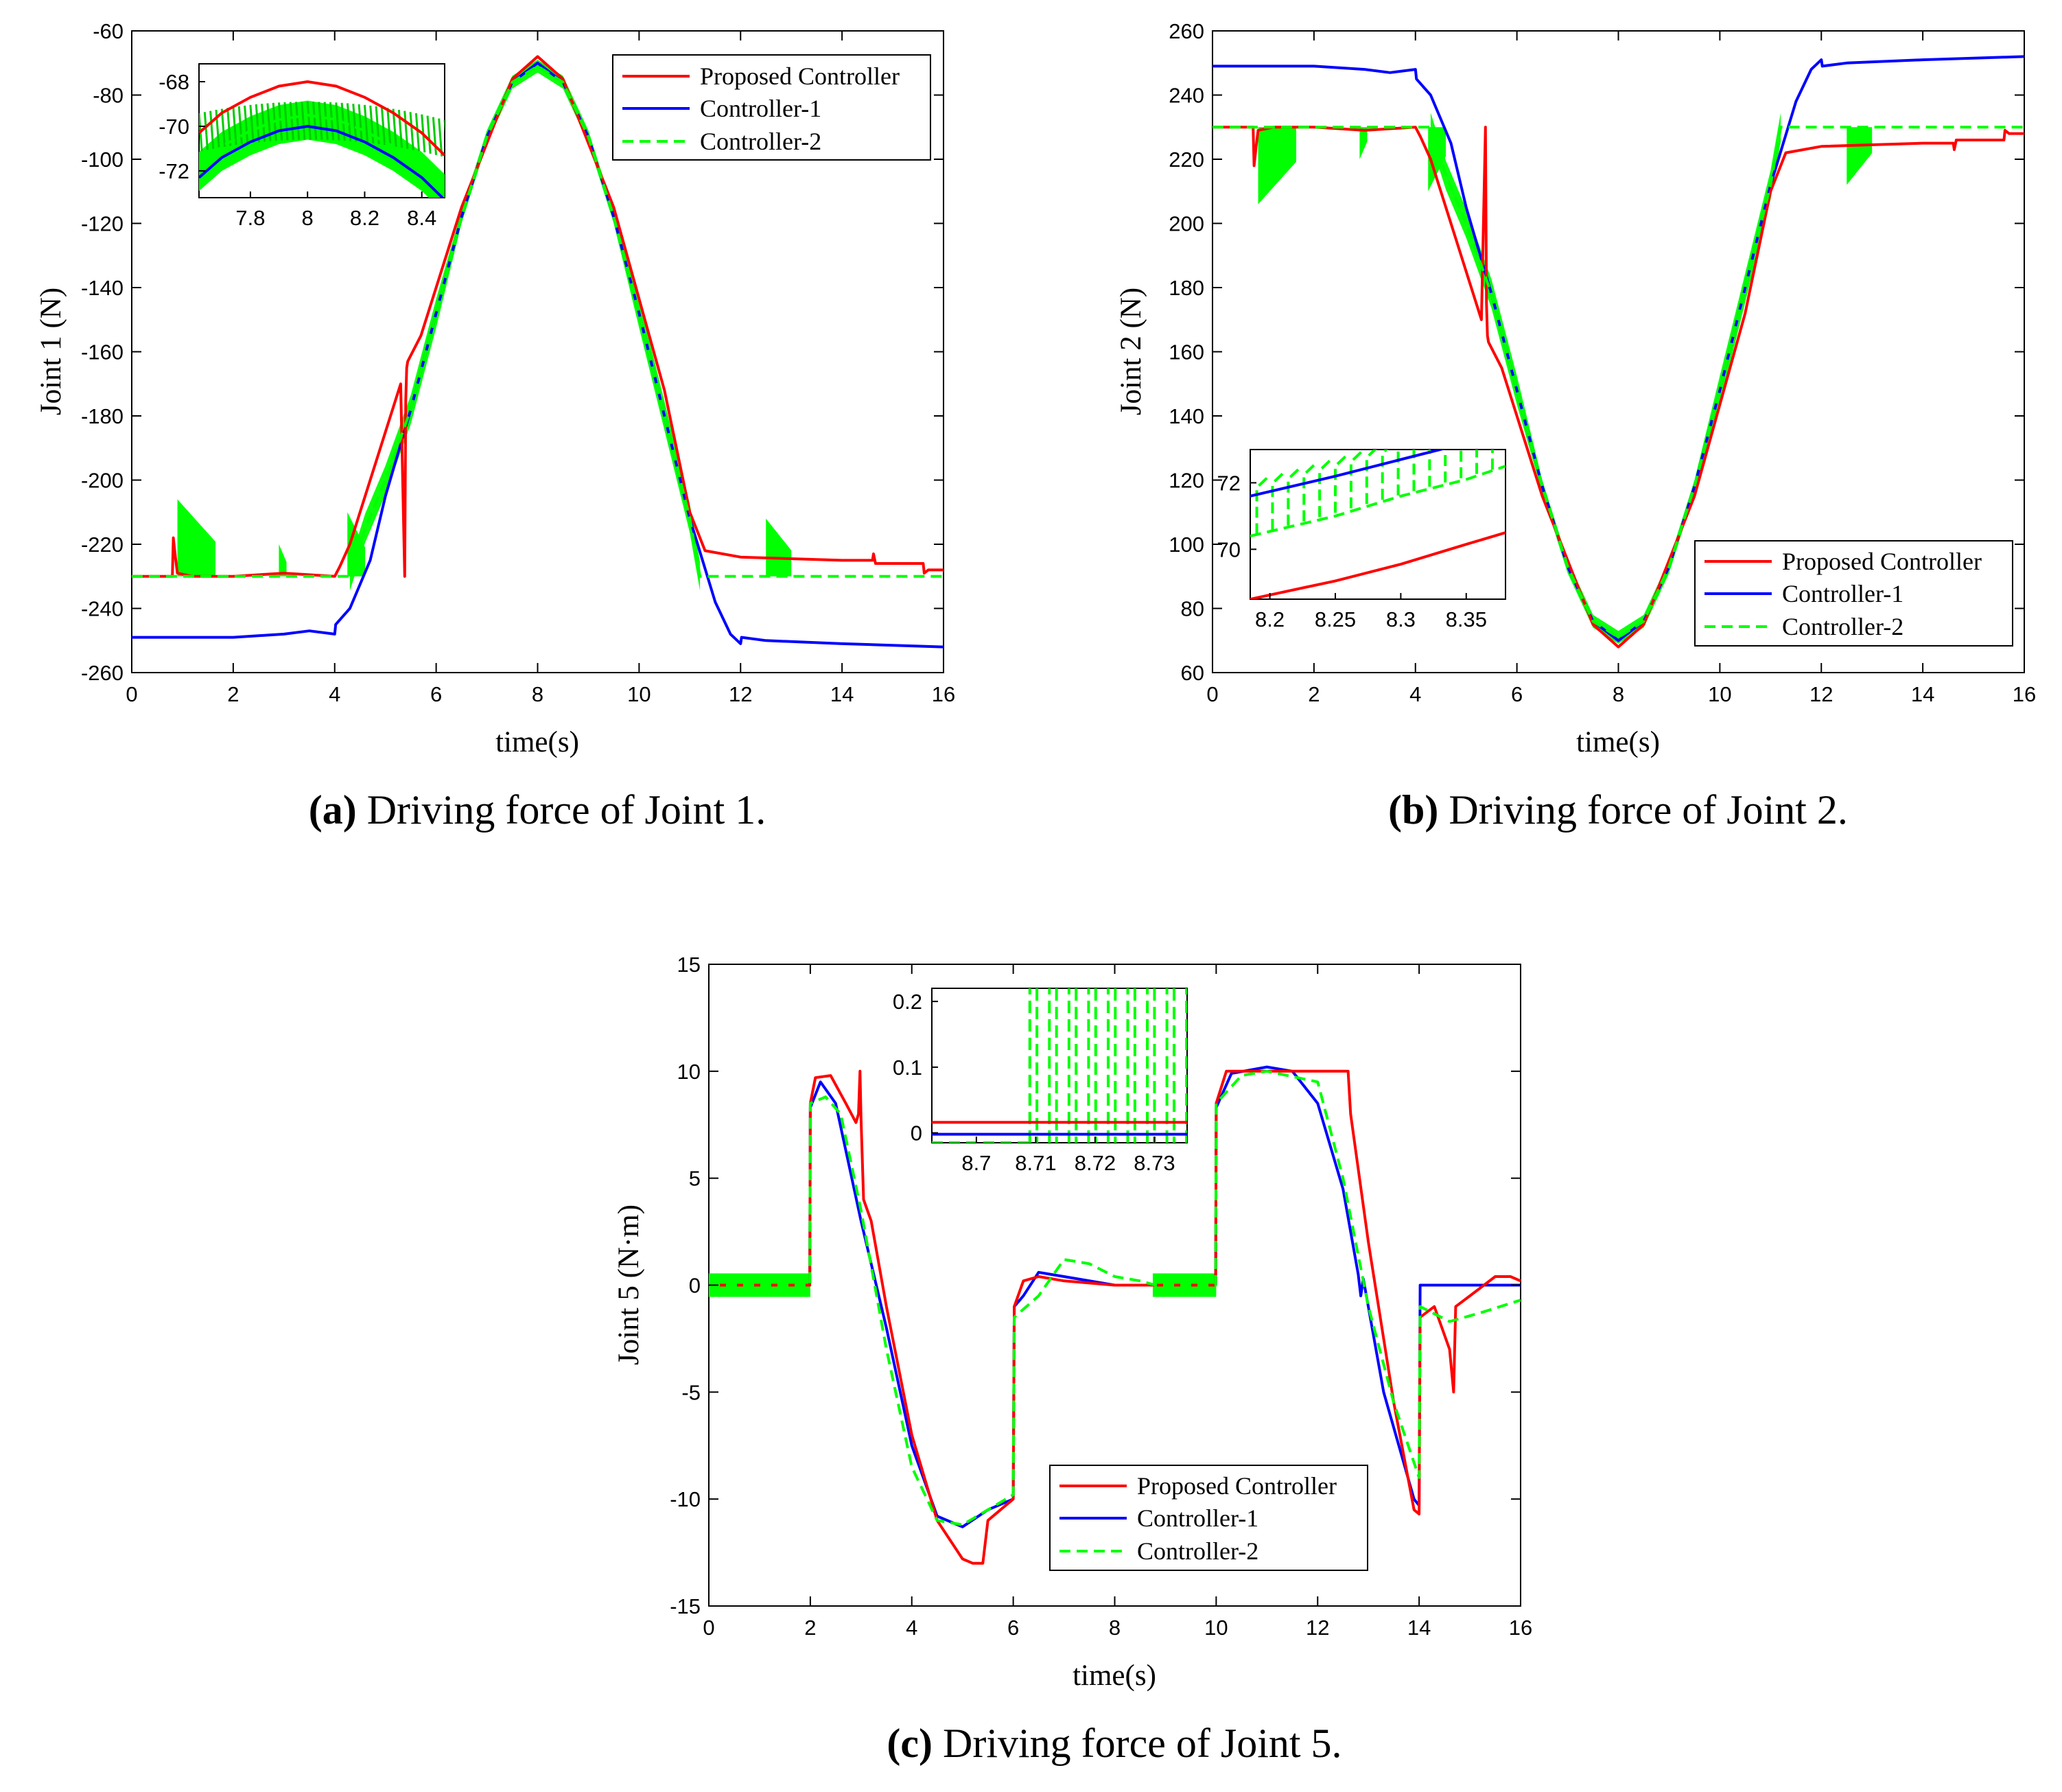 Image resolution: width=2062 pixels, height=1792 pixels. I want to click on y-tick-label: 160, so click(1186, 352).